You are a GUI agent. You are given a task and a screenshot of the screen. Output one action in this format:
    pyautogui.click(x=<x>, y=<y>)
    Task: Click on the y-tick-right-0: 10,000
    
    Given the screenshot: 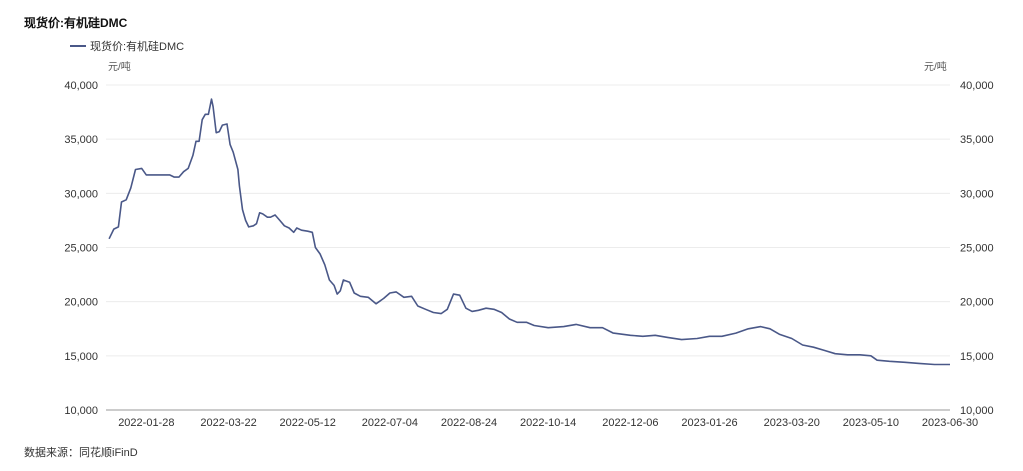 What is the action you would take?
    pyautogui.click(x=977, y=411)
    